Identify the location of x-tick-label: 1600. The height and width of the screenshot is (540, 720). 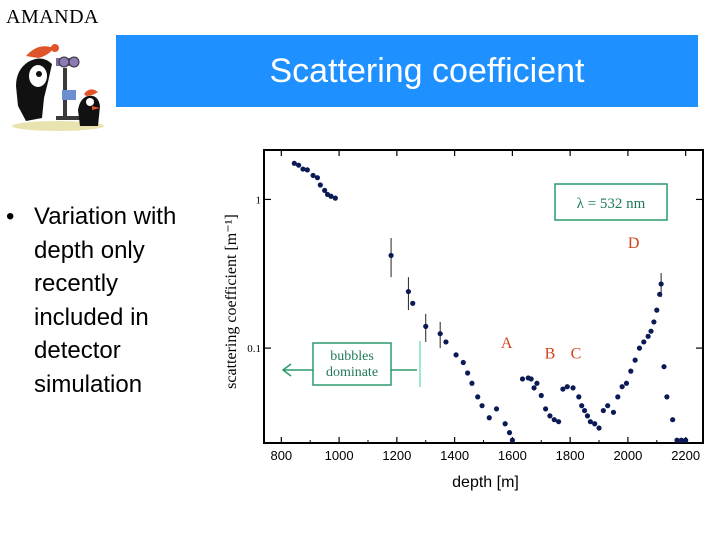
(512, 455).